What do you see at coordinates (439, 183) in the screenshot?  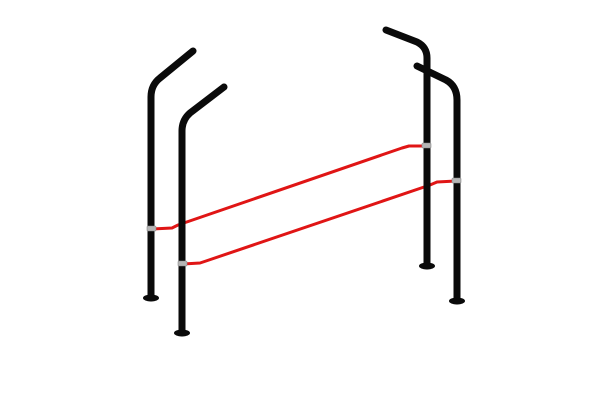 I see `post-front-right` at bounding box center [439, 183].